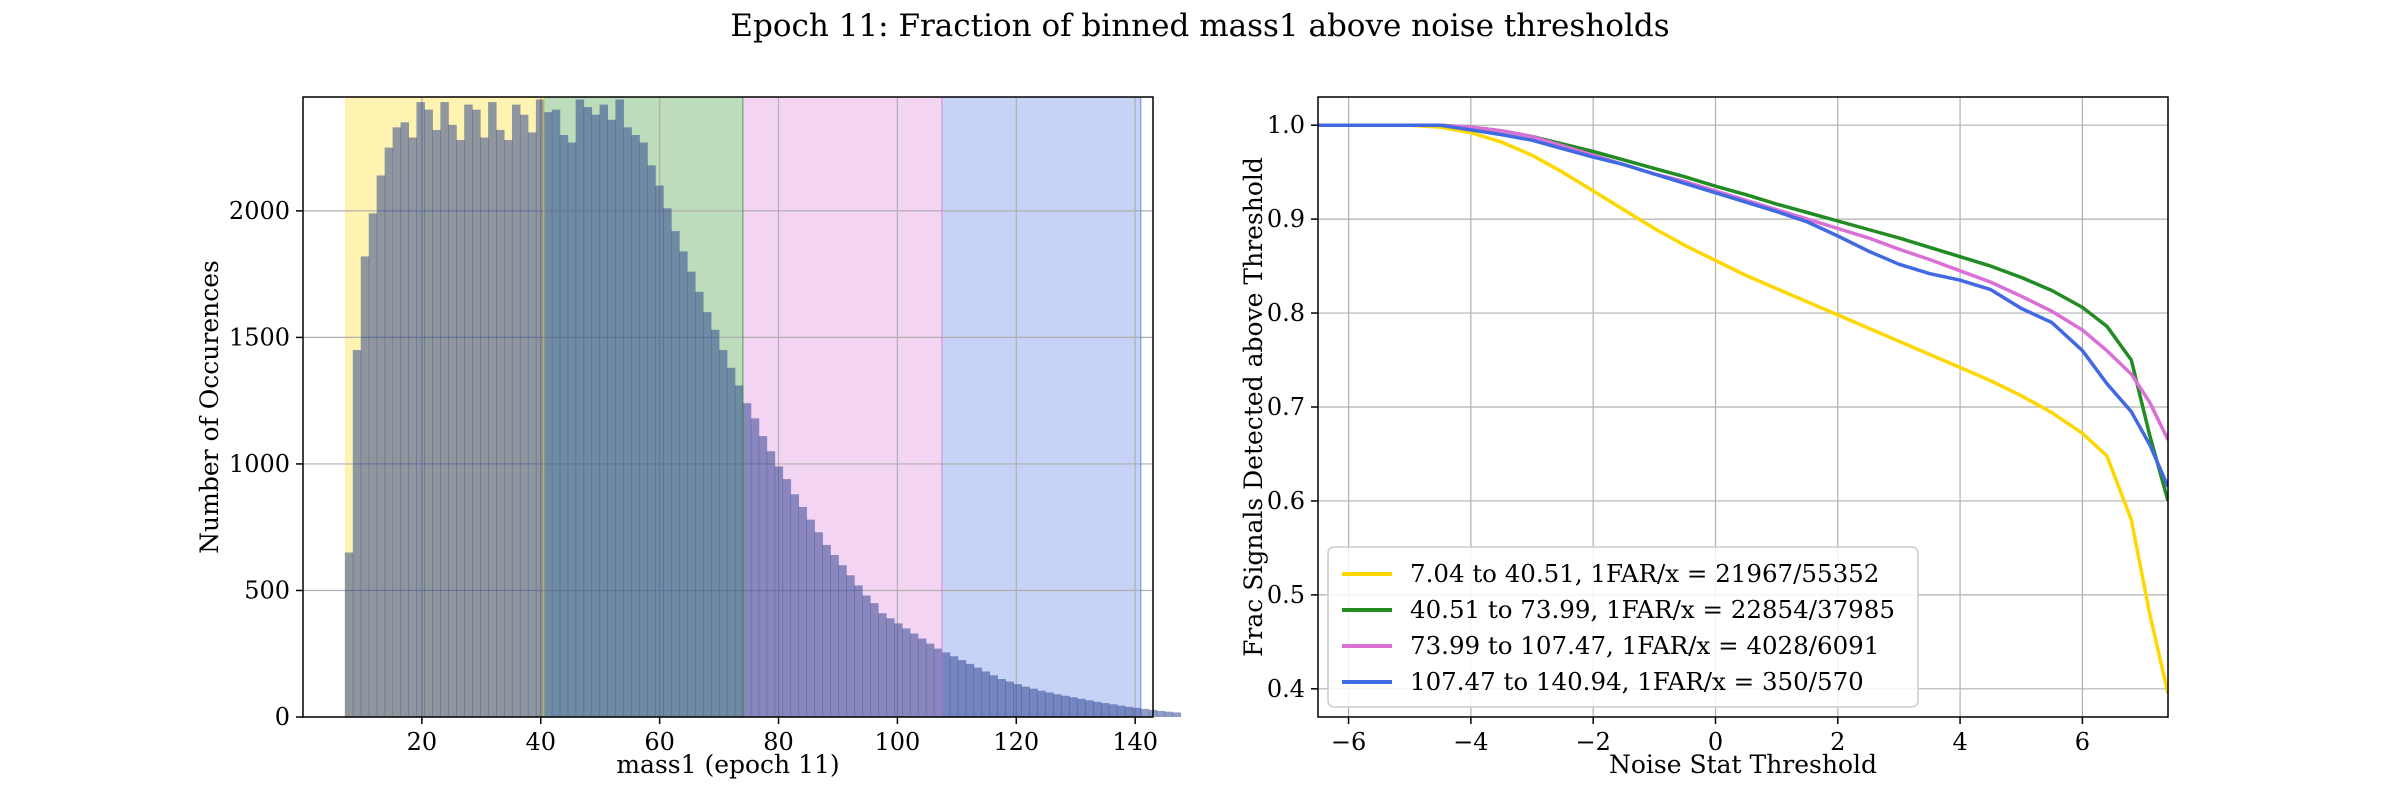 Image resolution: width=2400 pixels, height=800 pixels. I want to click on x-tick-label: 0, so click(1715, 742).